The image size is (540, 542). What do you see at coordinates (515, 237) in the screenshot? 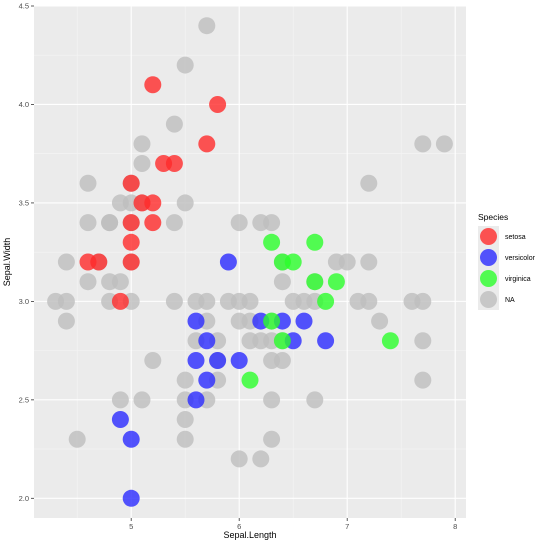
I see `legend-label-setosa: setosa` at bounding box center [515, 237].